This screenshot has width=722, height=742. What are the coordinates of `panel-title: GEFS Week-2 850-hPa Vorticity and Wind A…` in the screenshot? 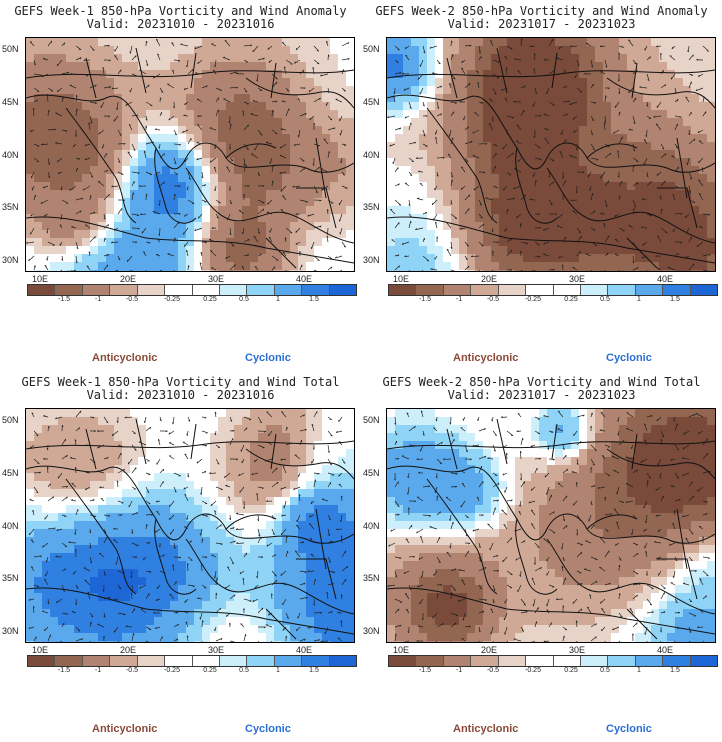 It's located at (541, 11).